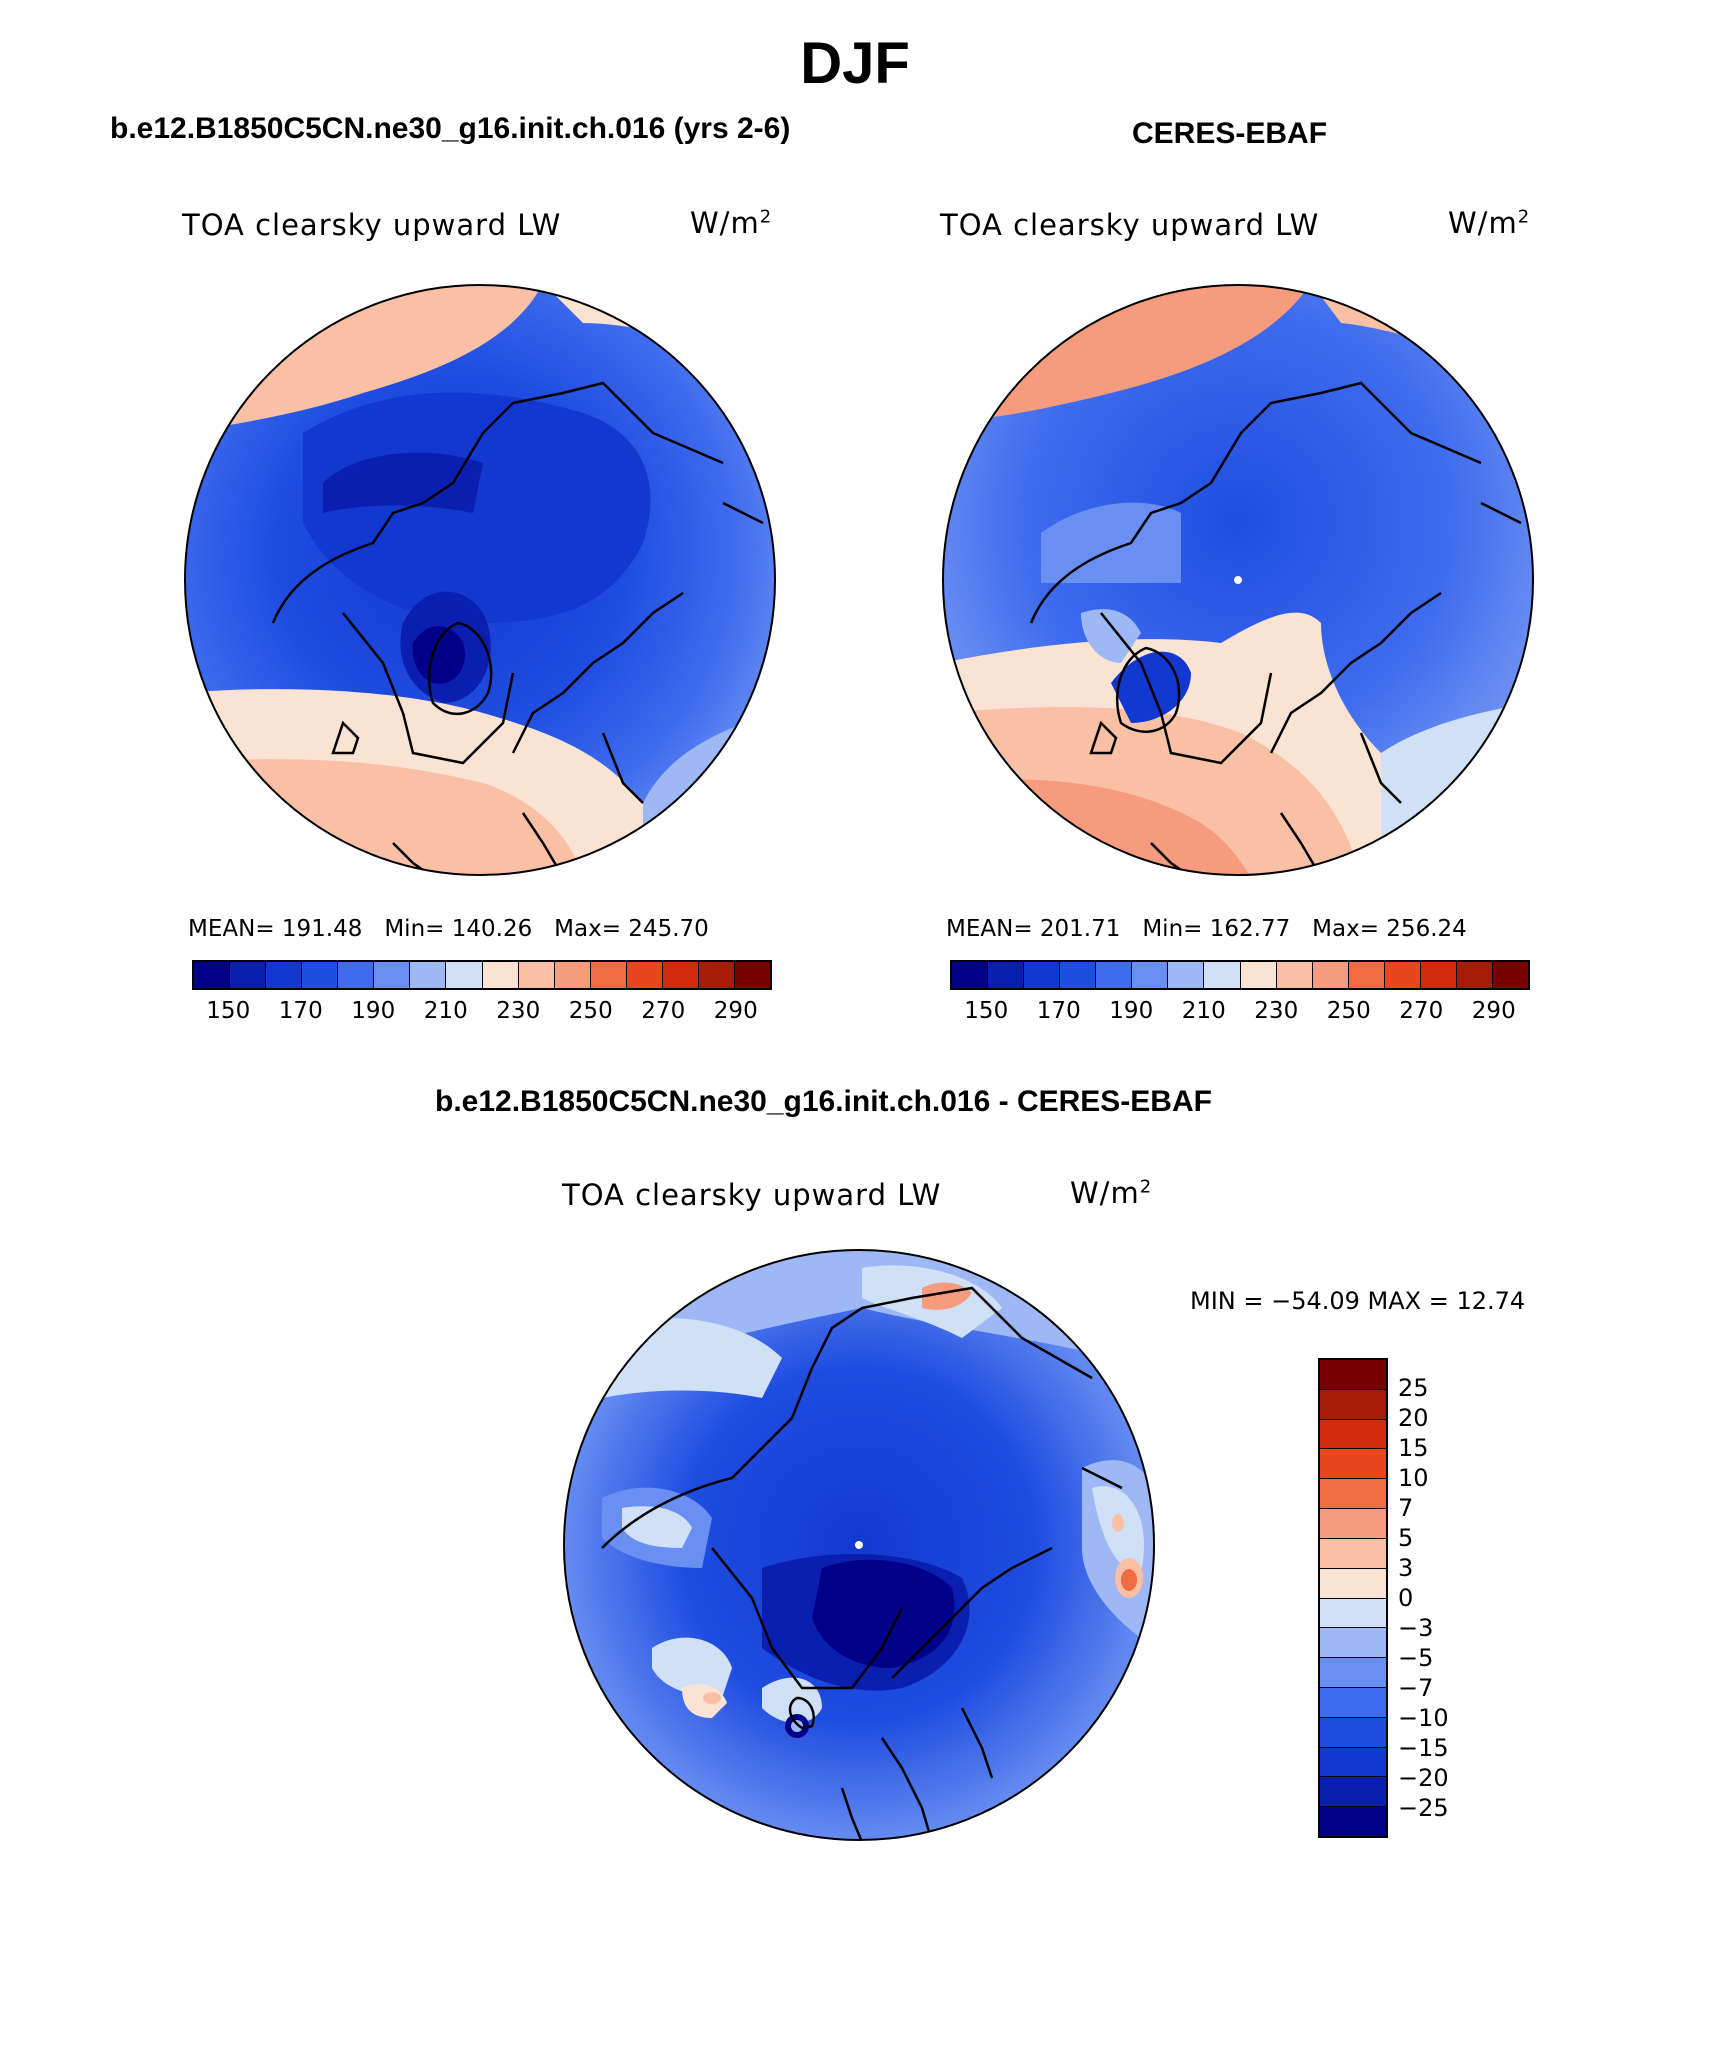  What do you see at coordinates (1416, 1688) in the screenshot?
I see `colorbar-tick-label: −7` at bounding box center [1416, 1688].